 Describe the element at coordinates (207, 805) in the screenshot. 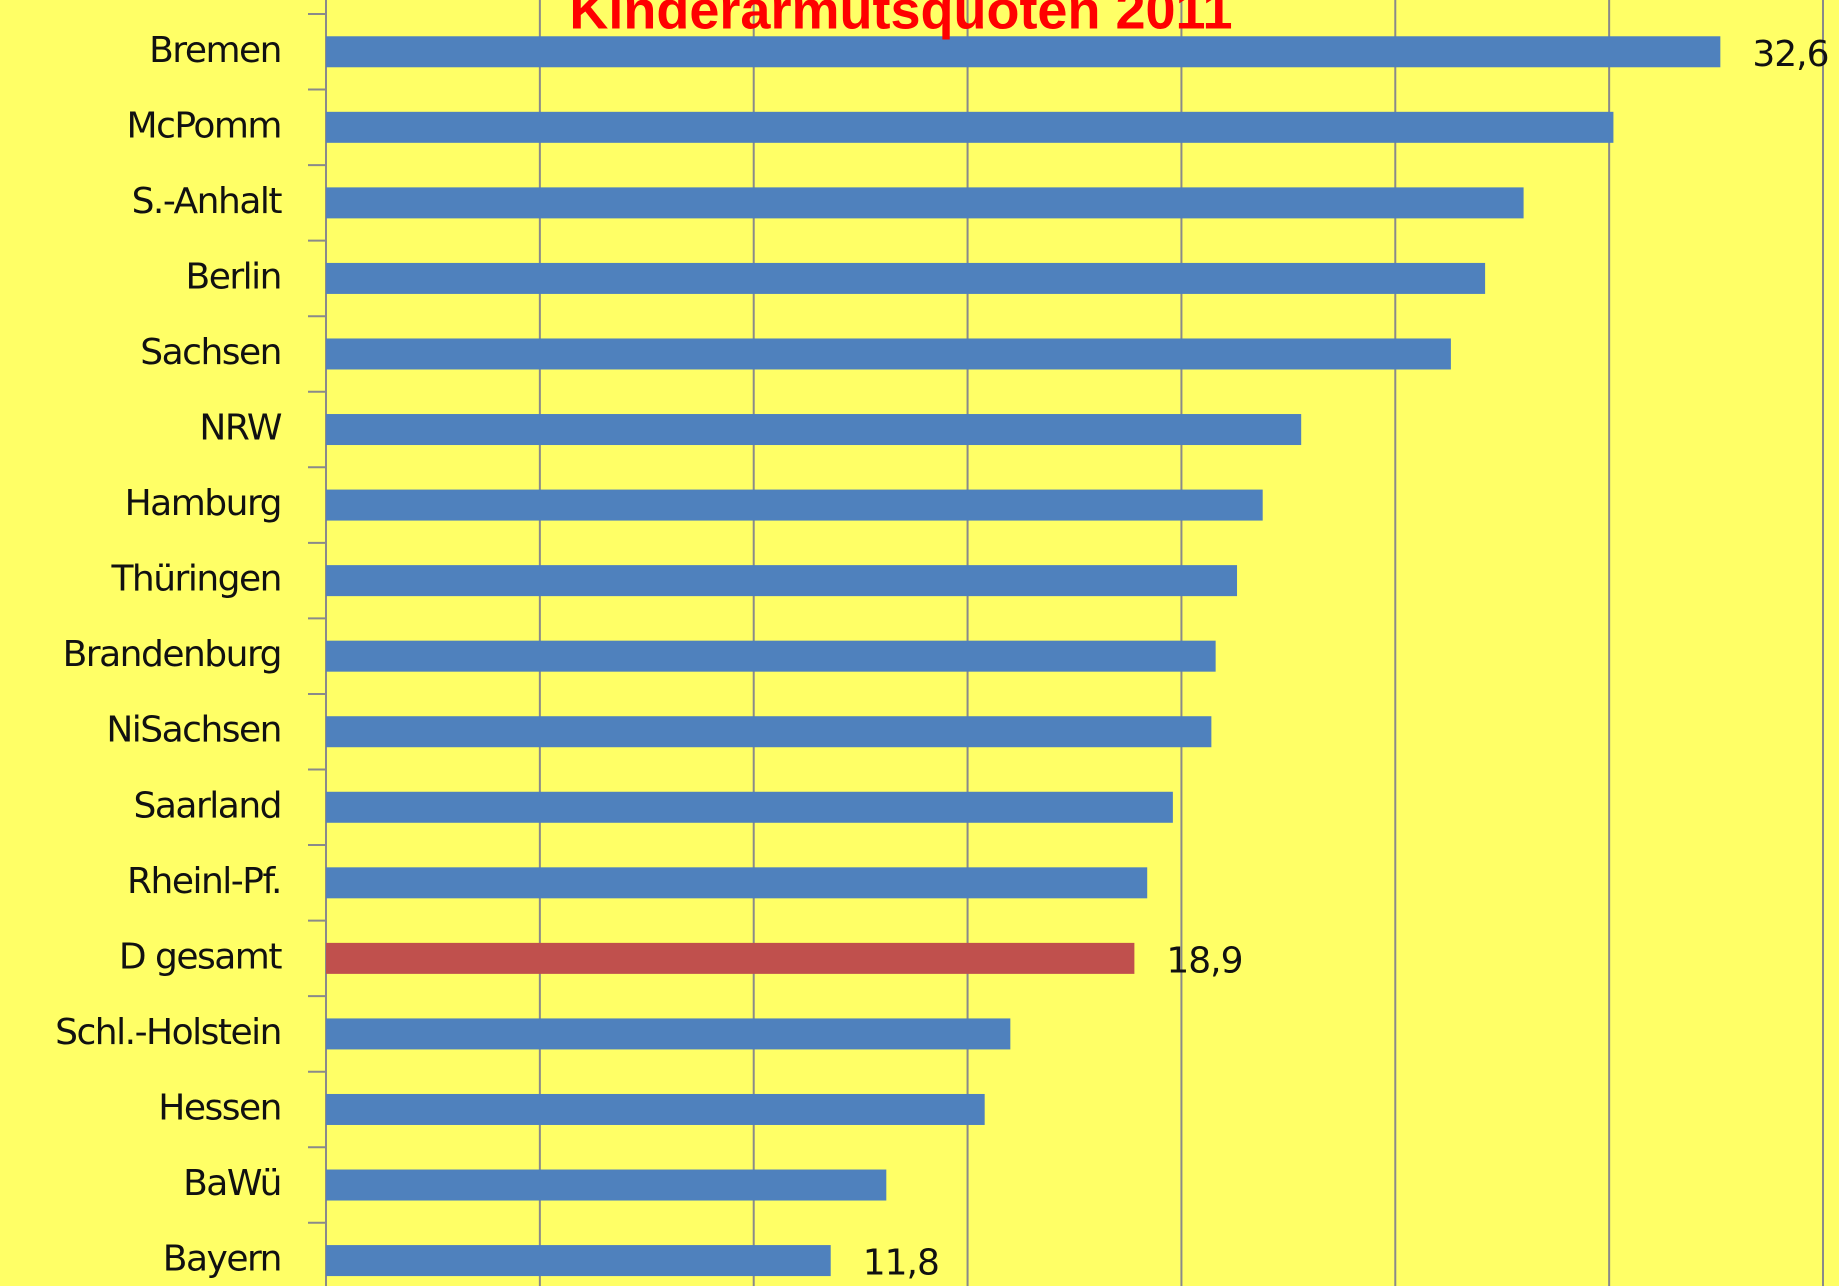

I see `category-label: Saarland` at that location.